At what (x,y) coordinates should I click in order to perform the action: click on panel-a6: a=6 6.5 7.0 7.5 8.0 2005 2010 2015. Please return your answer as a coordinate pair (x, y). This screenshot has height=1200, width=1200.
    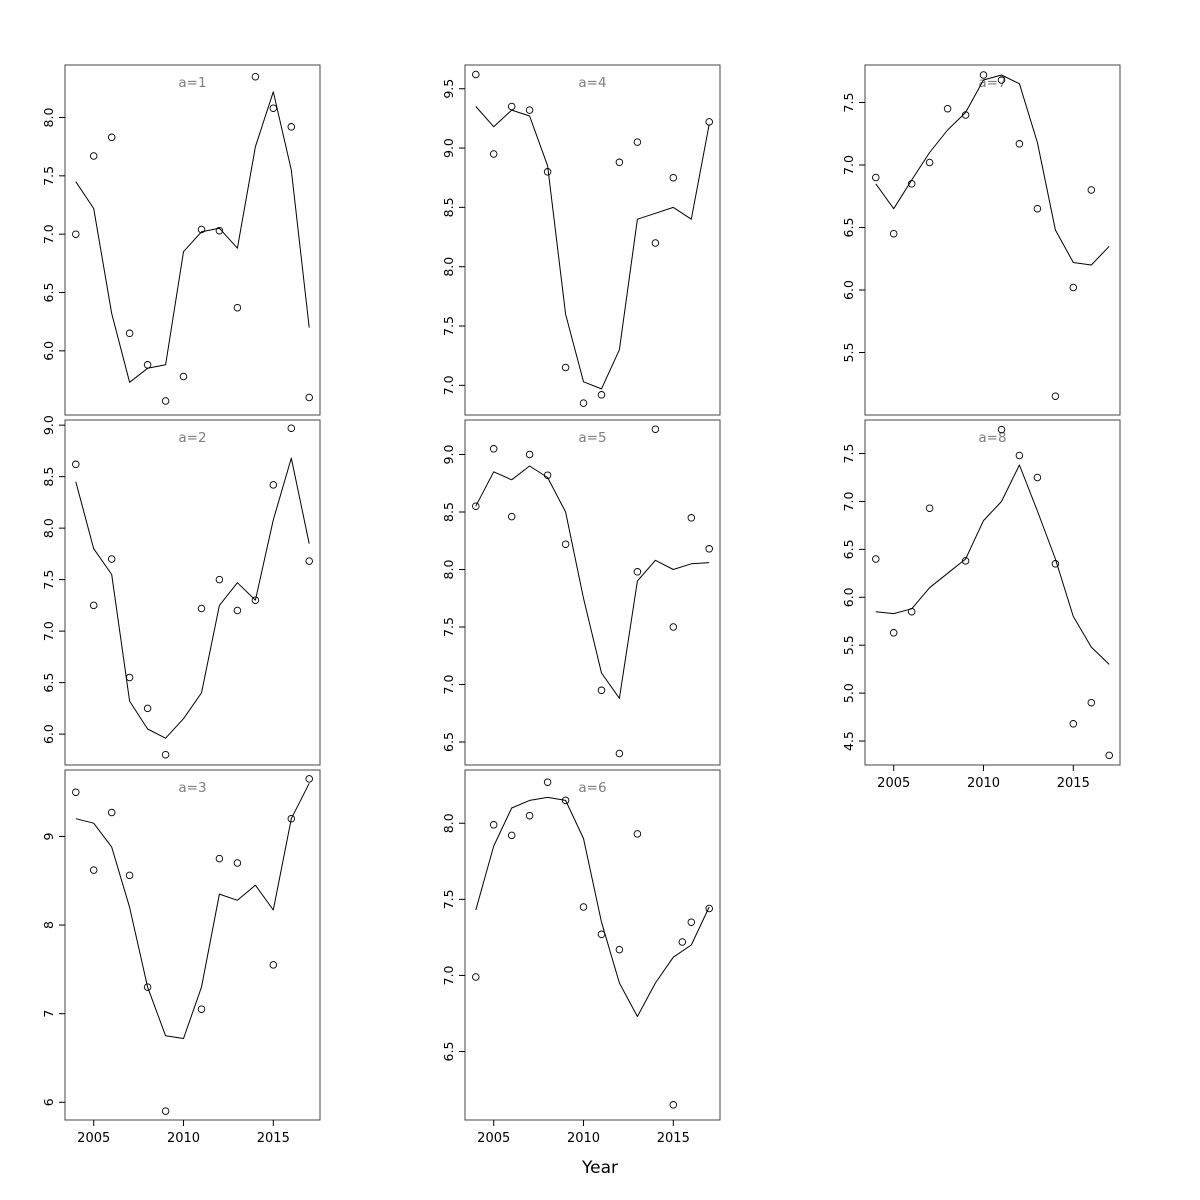
    Looking at the image, I should click on (581, 957).